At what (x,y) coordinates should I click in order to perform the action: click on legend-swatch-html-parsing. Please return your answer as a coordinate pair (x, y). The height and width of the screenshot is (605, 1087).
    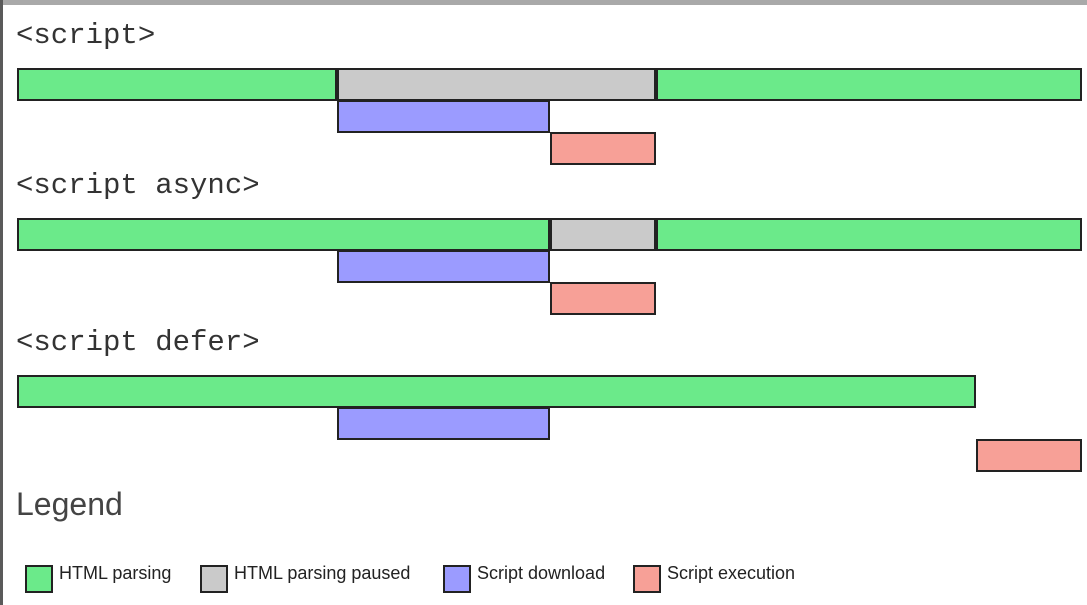
    Looking at the image, I should click on (39, 579).